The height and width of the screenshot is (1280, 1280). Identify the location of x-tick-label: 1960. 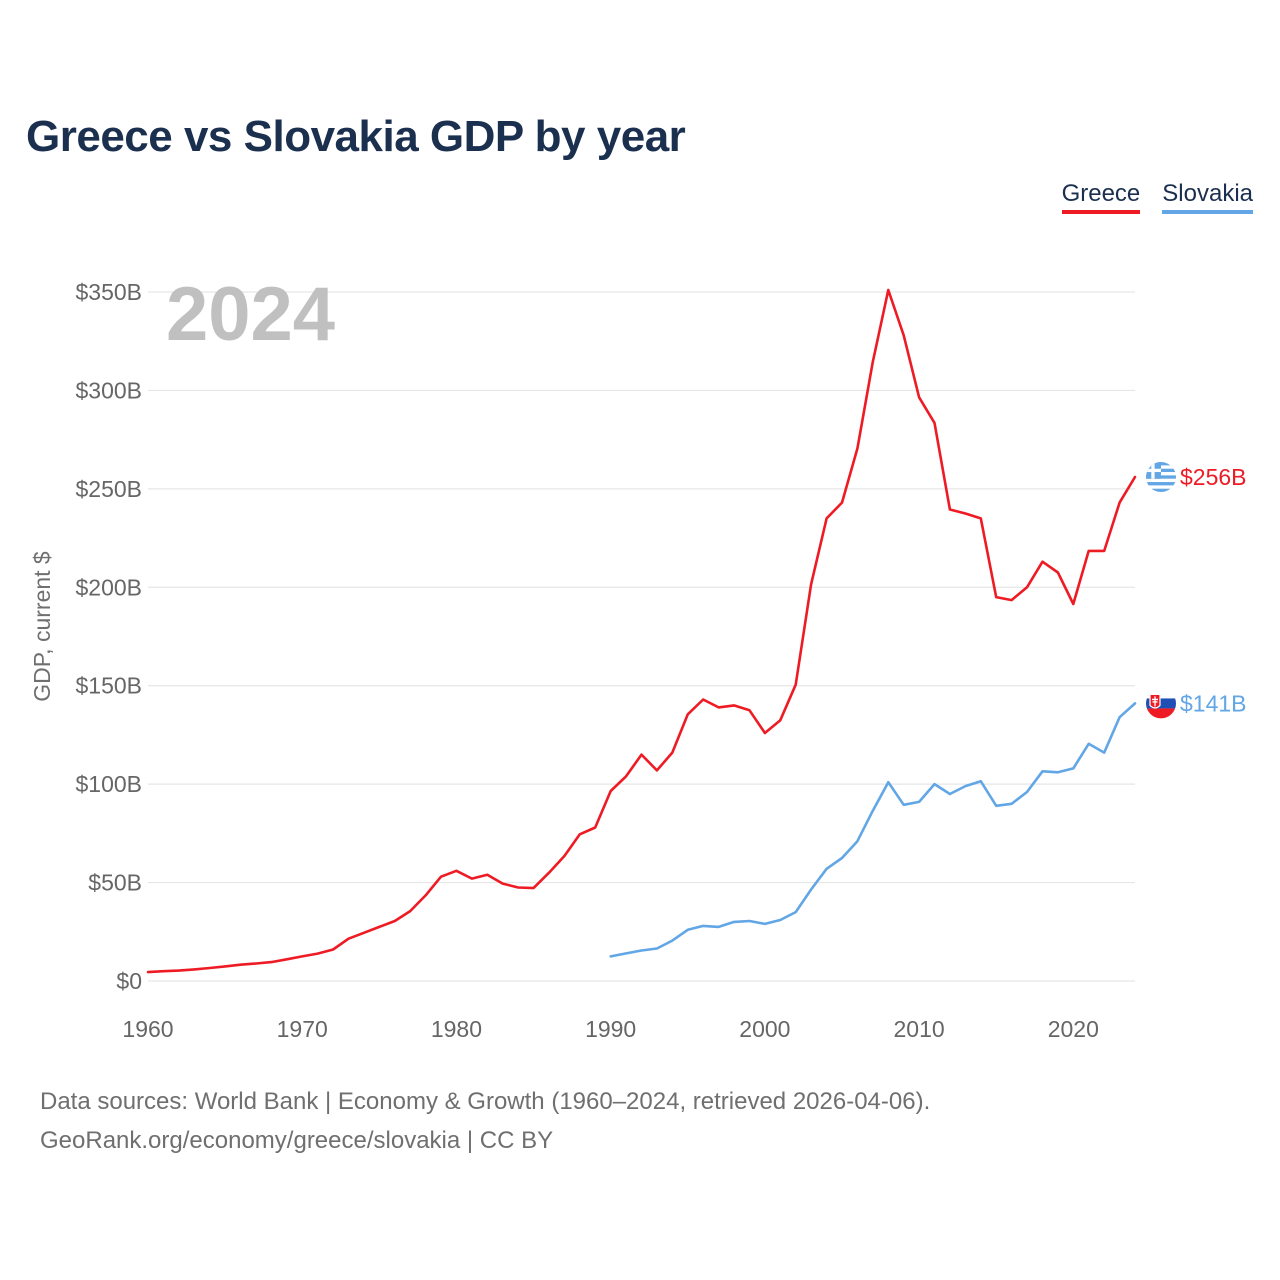
(147, 1029).